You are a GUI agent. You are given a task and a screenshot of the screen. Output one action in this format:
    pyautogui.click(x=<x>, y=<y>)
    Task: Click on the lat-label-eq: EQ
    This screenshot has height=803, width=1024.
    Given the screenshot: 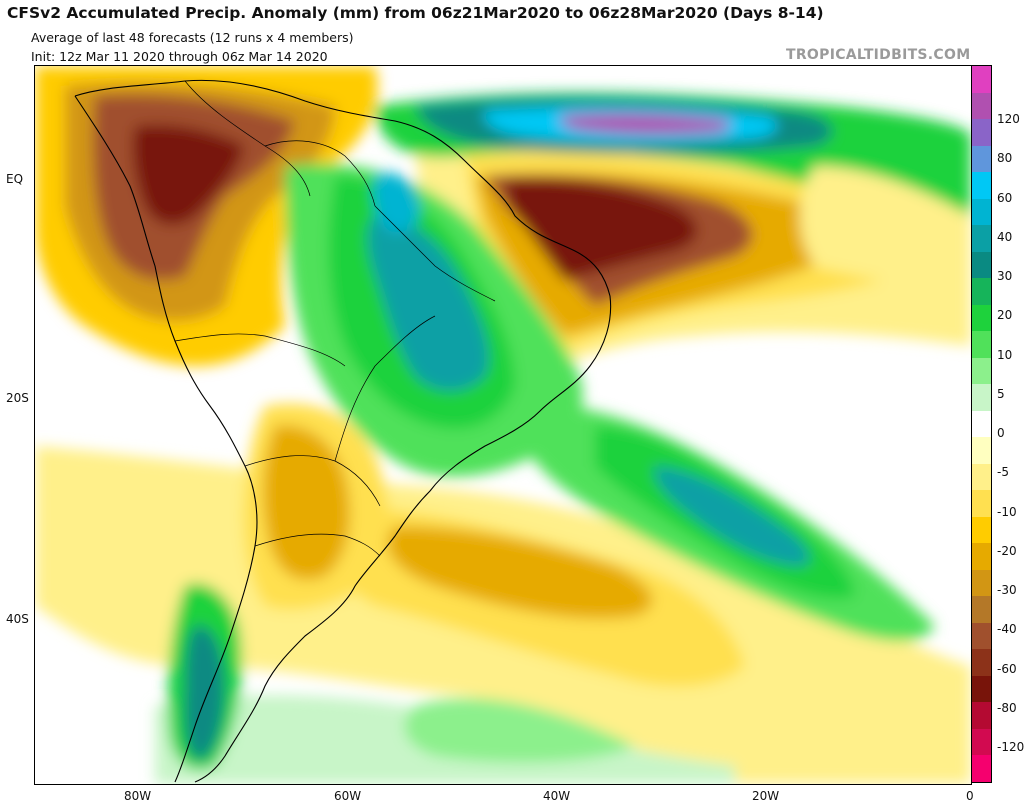 What is the action you would take?
    pyautogui.click(x=15, y=179)
    